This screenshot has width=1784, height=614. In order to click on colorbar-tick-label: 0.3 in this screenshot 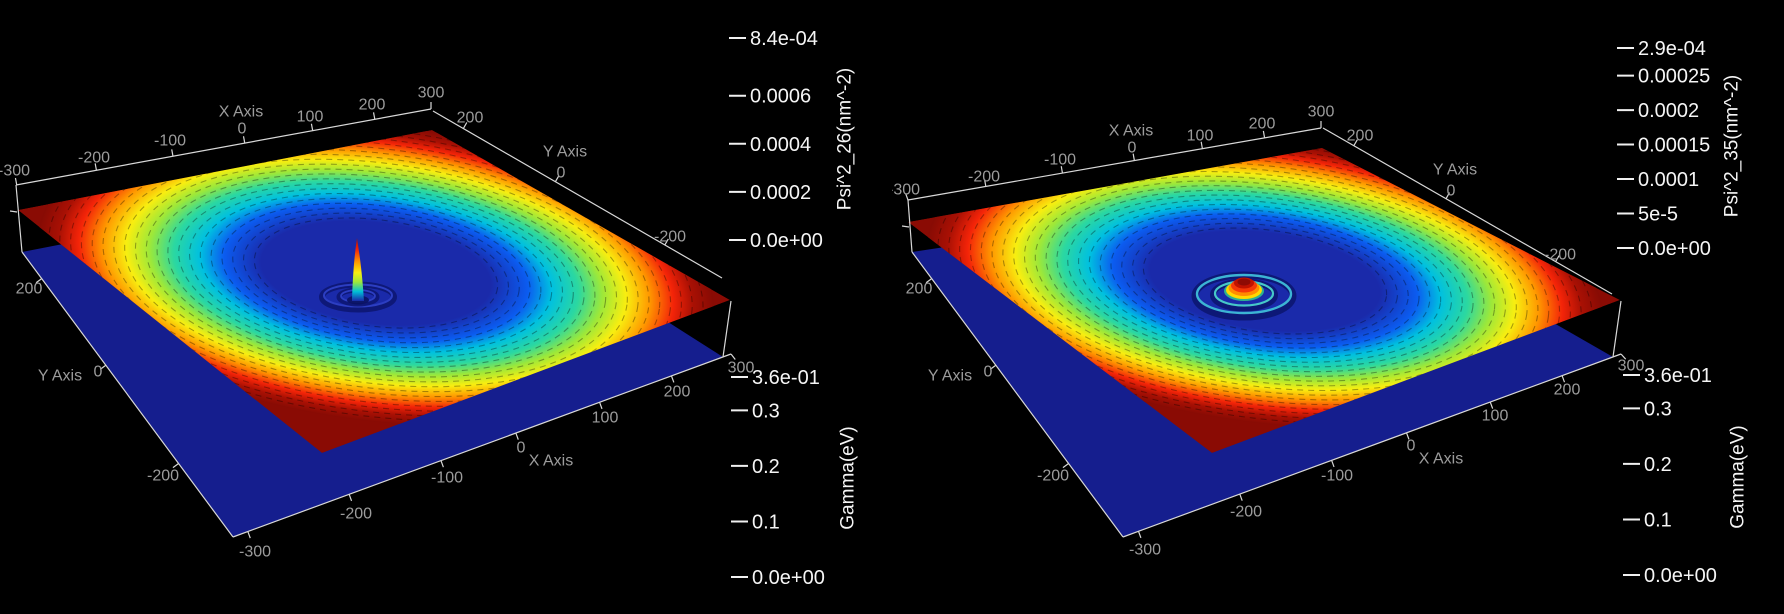, I will do `click(1658, 409)`.